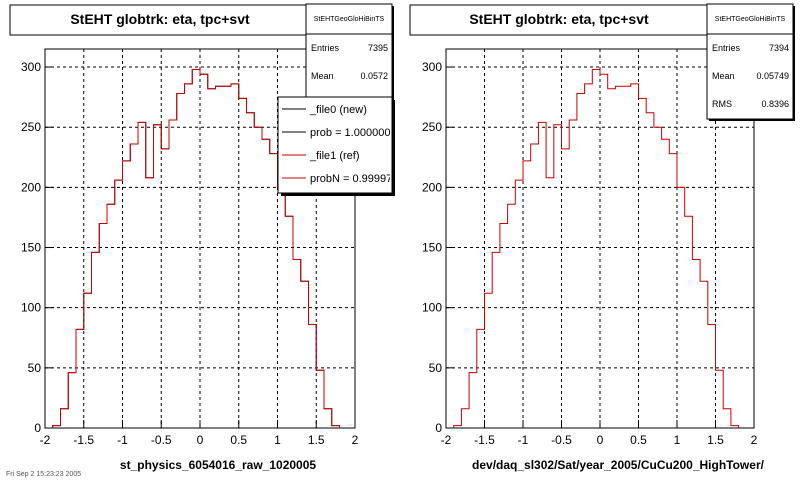  I want to click on footer-timestamp: Fri Sep 2 15:23:23 2005, so click(43, 474).